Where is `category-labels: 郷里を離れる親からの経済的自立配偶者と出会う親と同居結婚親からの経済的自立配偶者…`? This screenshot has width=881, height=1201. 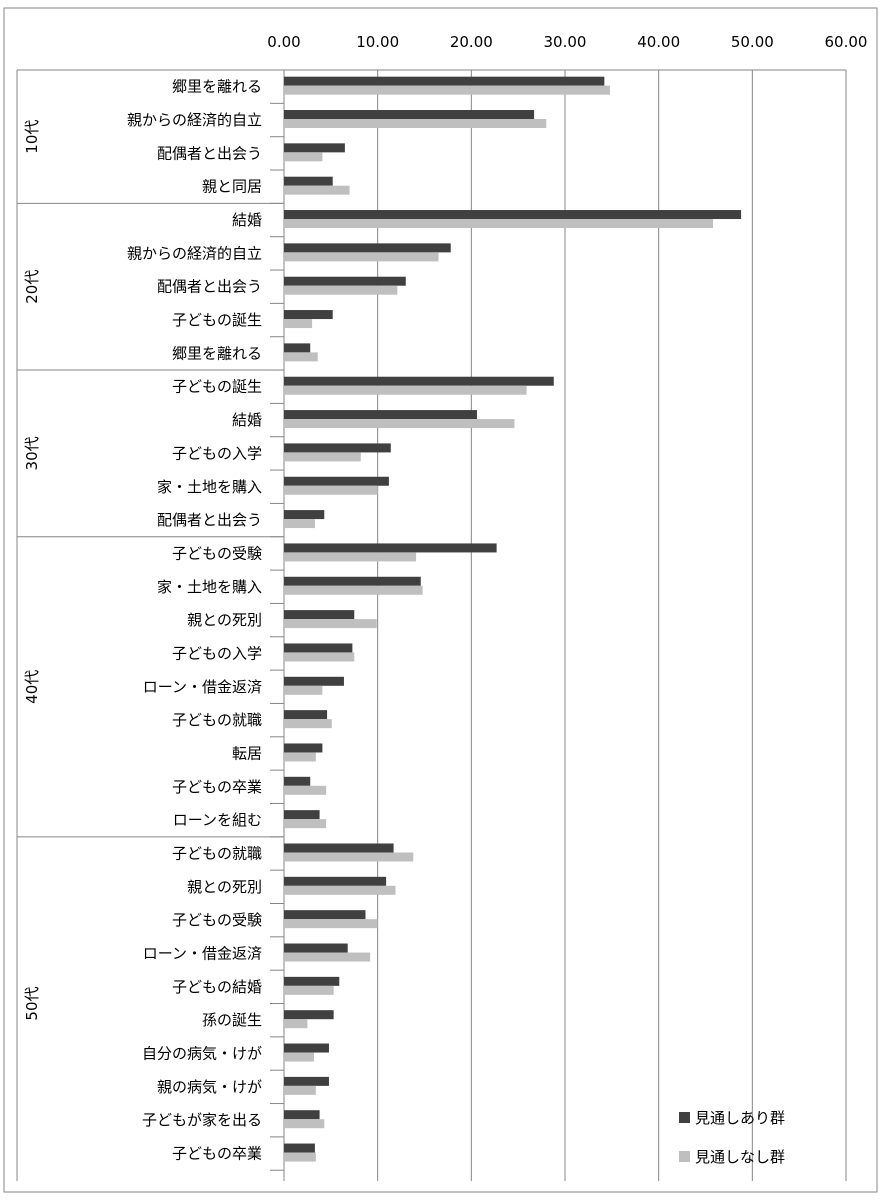 category-labels: 郷里を離れる親からの経済的自立配偶者と出会う親と同居結婚親からの経済的自立配偶者… is located at coordinates (194, 620).